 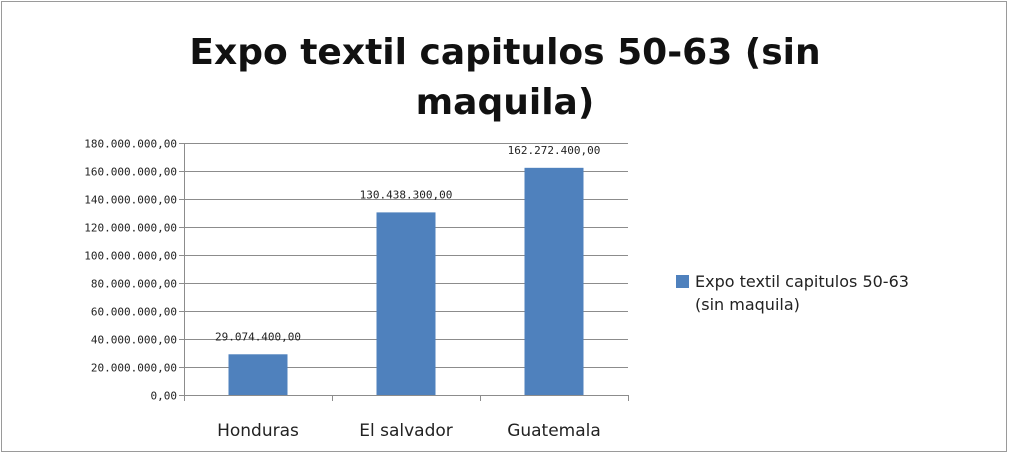 What do you see at coordinates (134, 368) in the screenshot?
I see `y-tick-label: 20.000.000,00` at bounding box center [134, 368].